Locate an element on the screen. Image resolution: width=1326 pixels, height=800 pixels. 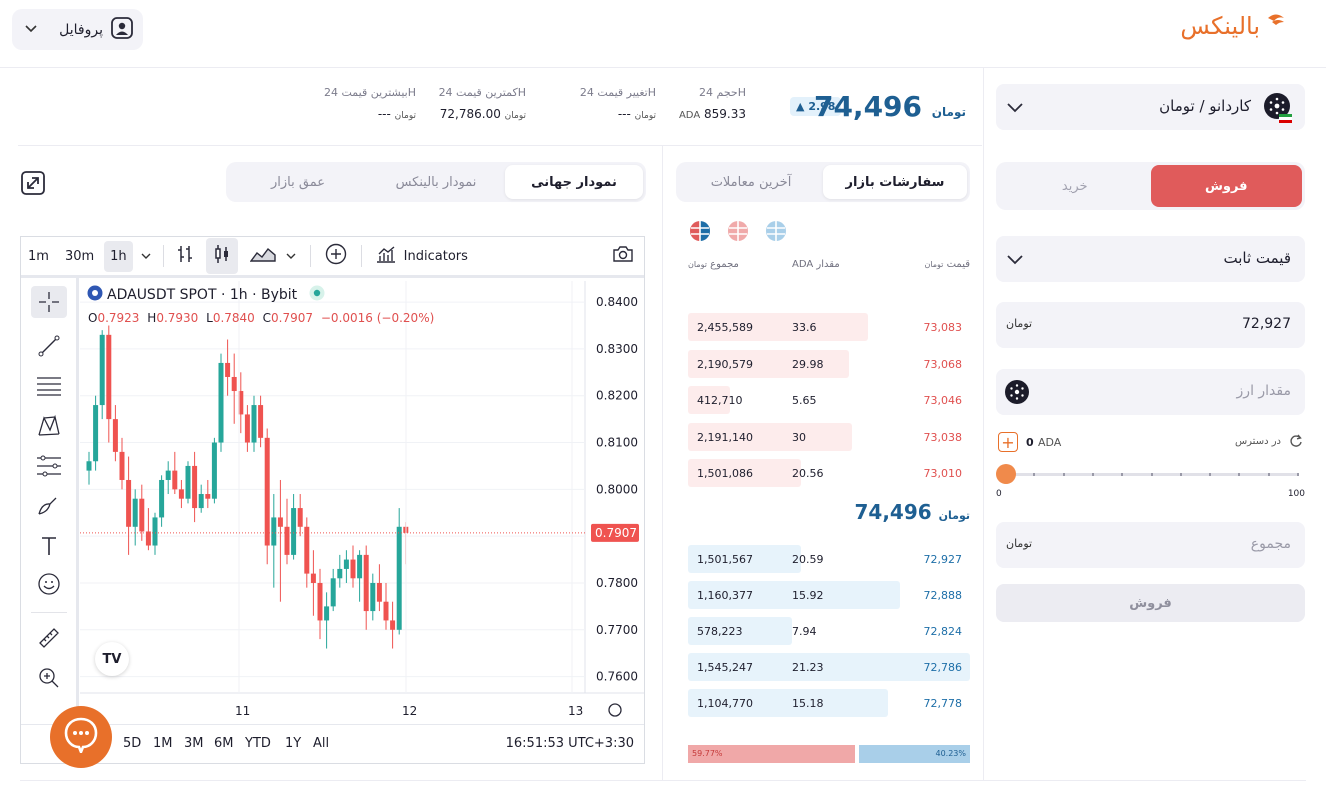
deposit-plus-icon: + is located at coordinates (1008, 442).